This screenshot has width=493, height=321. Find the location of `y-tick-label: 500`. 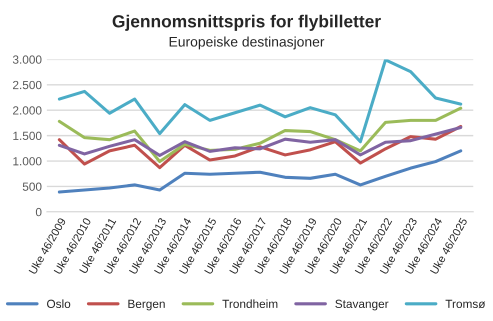

y-tick-label: 500 is located at coordinates (32, 186).